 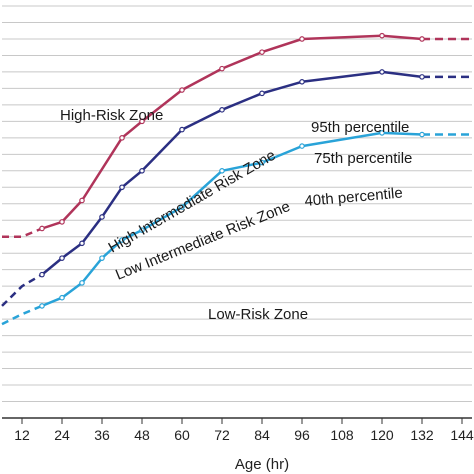 What do you see at coordinates (342, 435) in the screenshot?
I see `x-tick-label: 108` at bounding box center [342, 435].